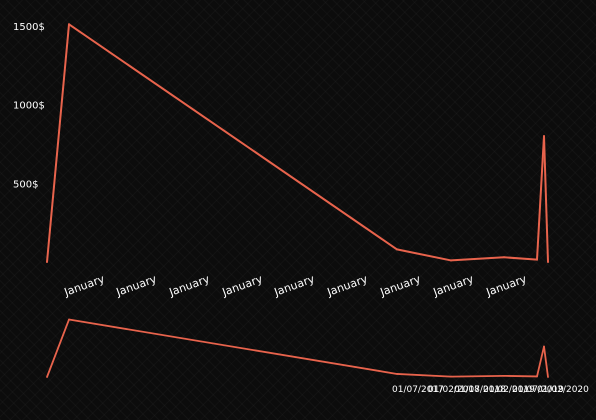 The width and height of the screenshot is (596, 420). Describe the element at coordinates (563, 390) in the screenshot. I see `navigator-tick-label: 01/02/2020` at that location.